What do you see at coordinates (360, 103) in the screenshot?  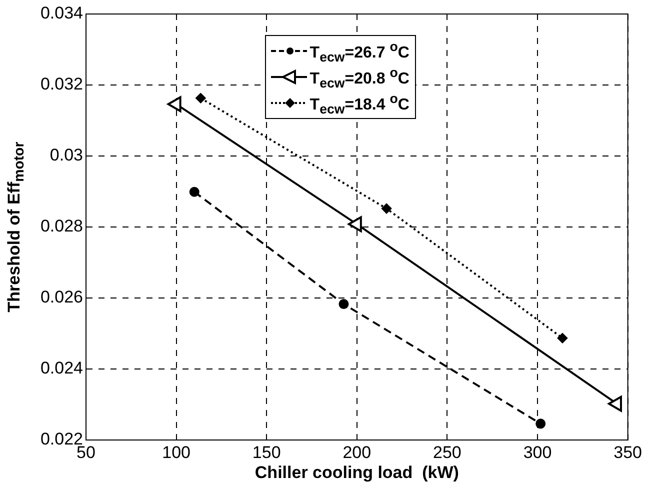 I see `legend-label: T$_{ecw}$=18.4 $^{o}$C` at bounding box center [360, 103].